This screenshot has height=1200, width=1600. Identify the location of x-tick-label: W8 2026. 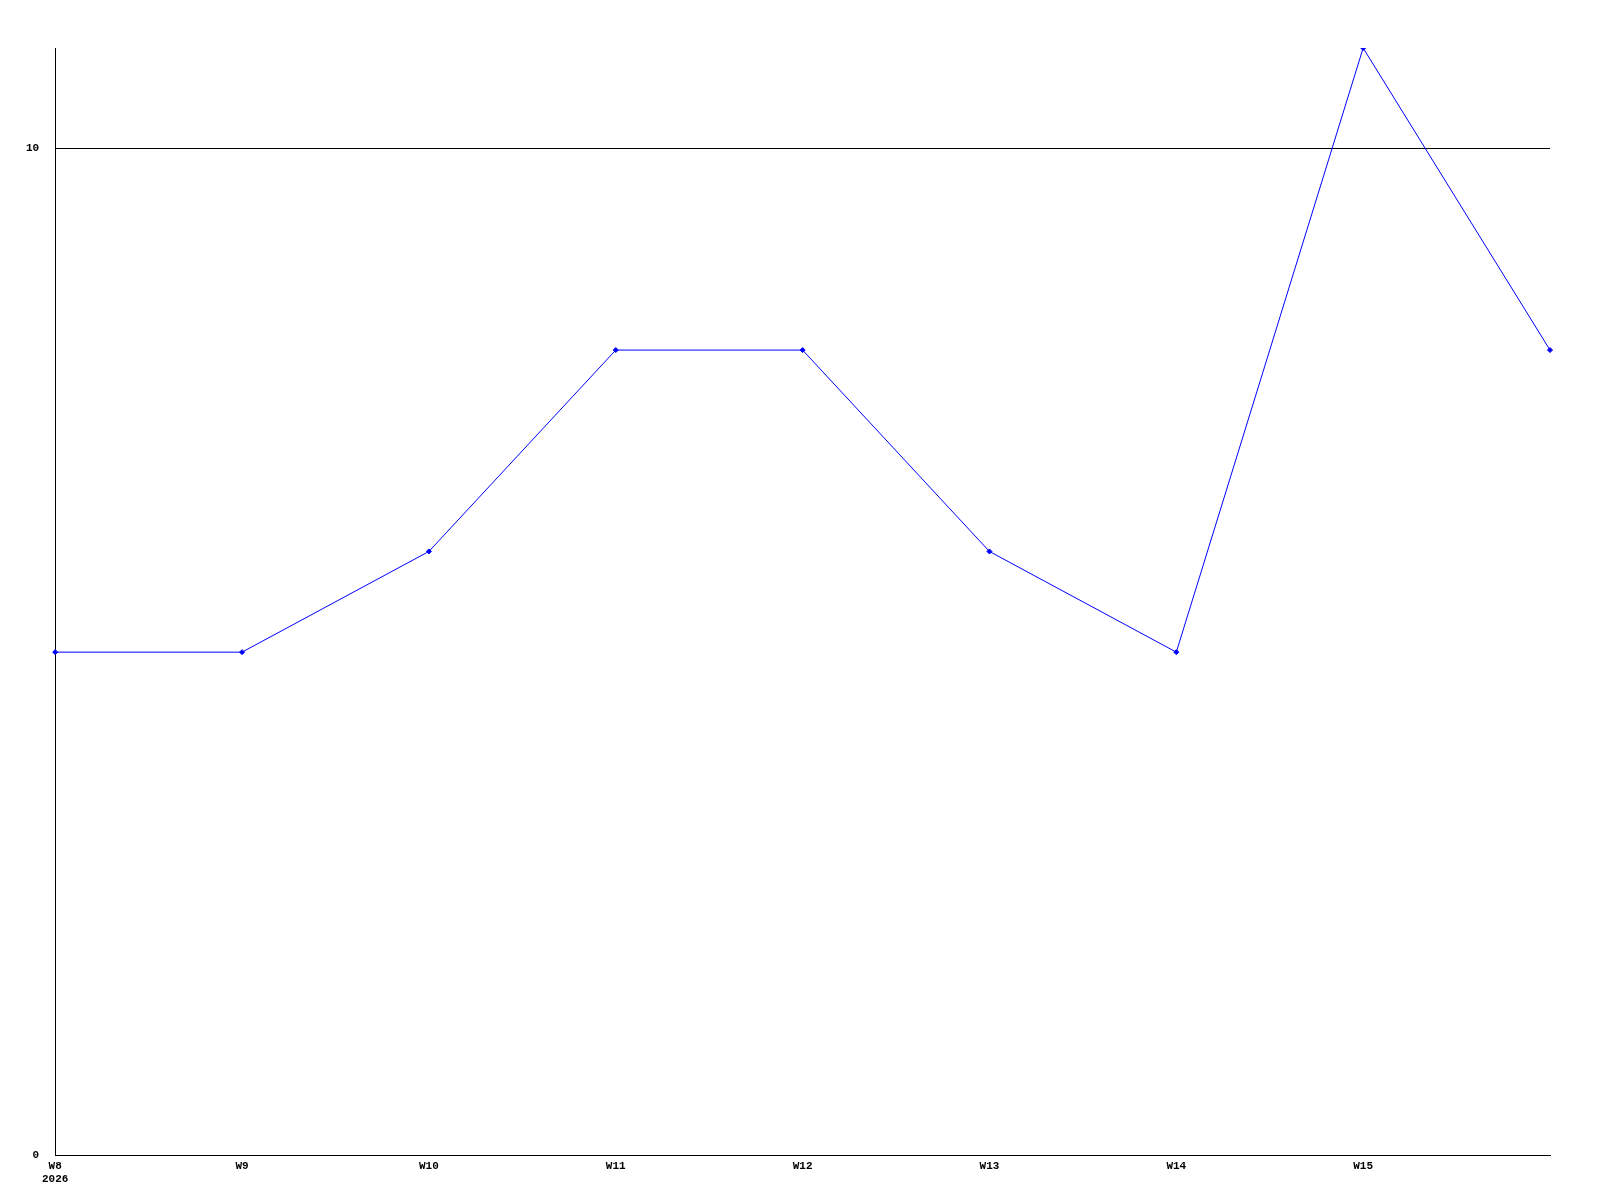
(55, 1172).